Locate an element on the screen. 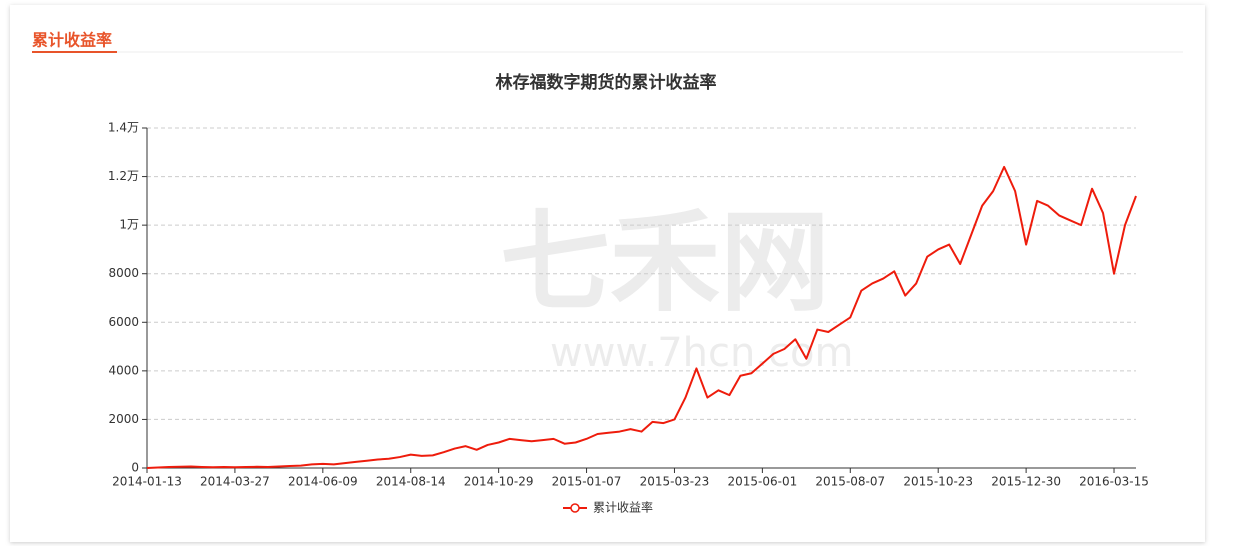  x-tick-label: 2015-10-23 is located at coordinates (938, 482).